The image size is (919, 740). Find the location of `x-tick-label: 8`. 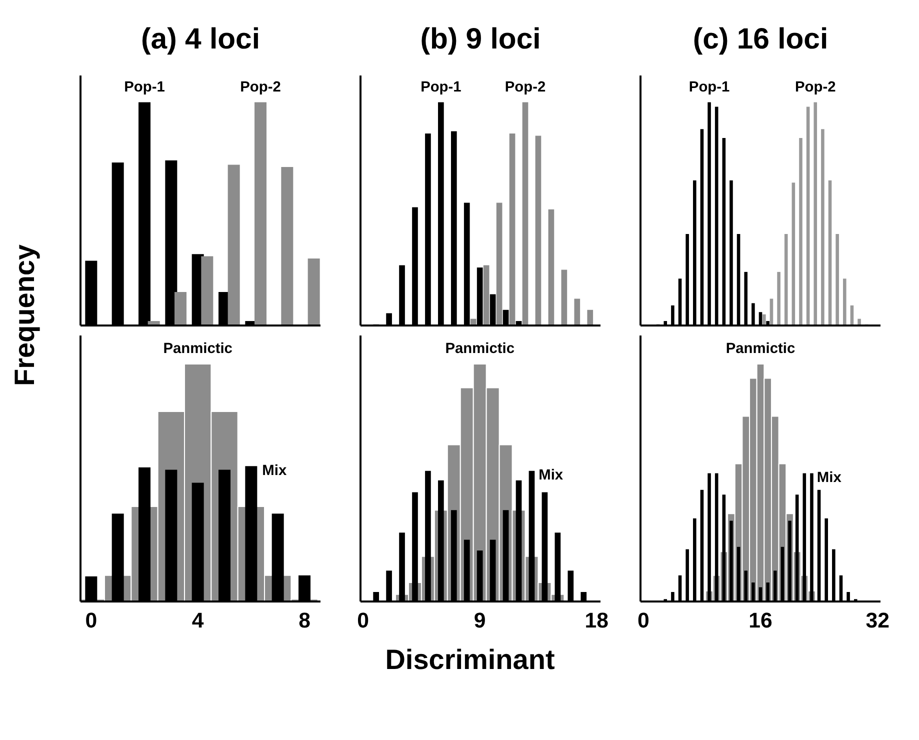

x-tick-label: 8 is located at coordinates (304, 620).